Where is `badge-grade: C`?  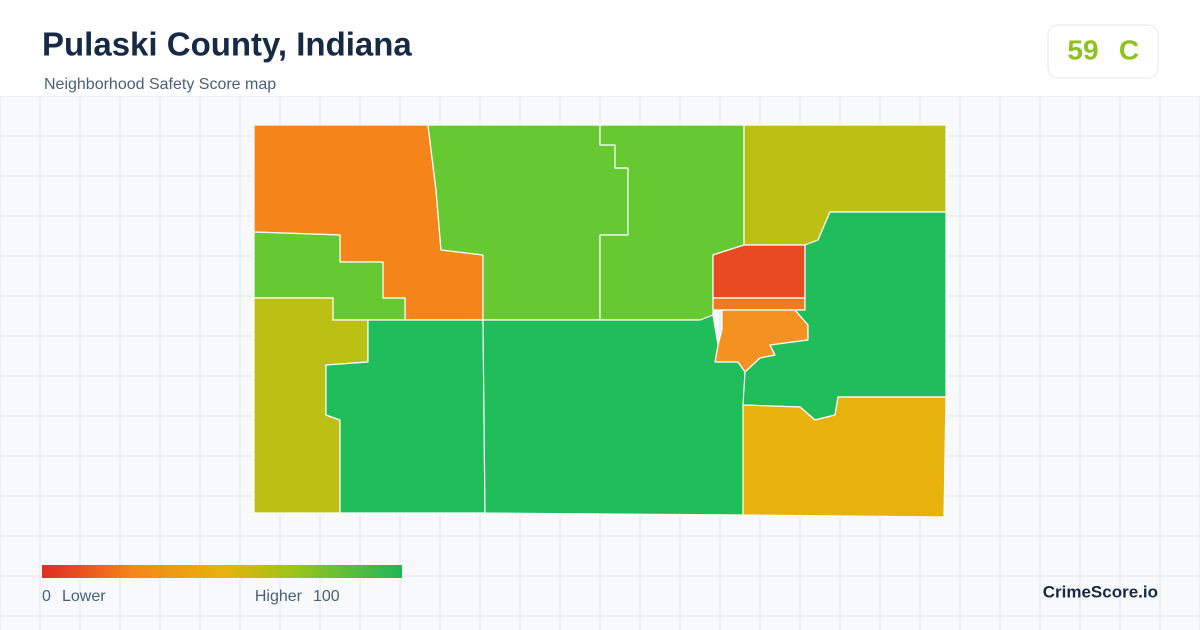 badge-grade: C is located at coordinates (1129, 49).